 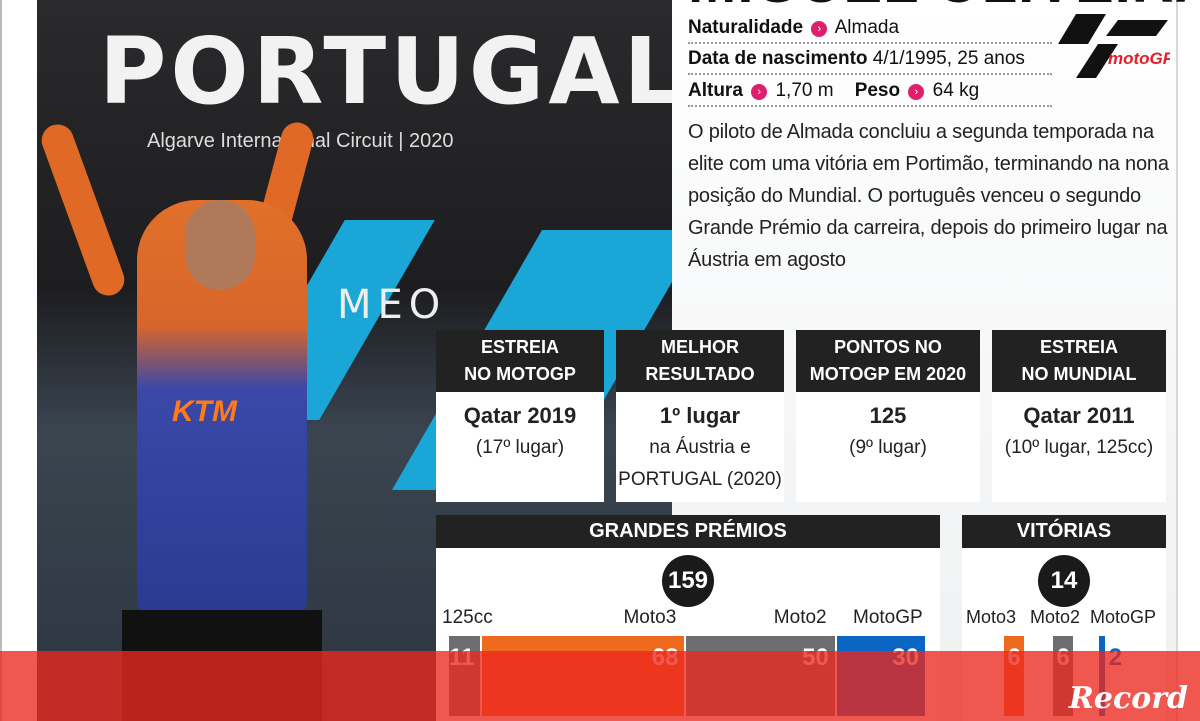 What do you see at coordinates (700, 347) in the screenshot?
I see `stat-heading: MELHOR` at bounding box center [700, 347].